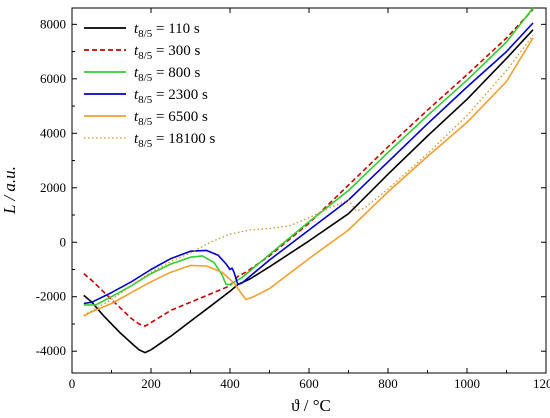 Image resolution: width=550 pixels, height=418 pixels. I want to click on y-axis-title: L / a.u., so click(9, 190).